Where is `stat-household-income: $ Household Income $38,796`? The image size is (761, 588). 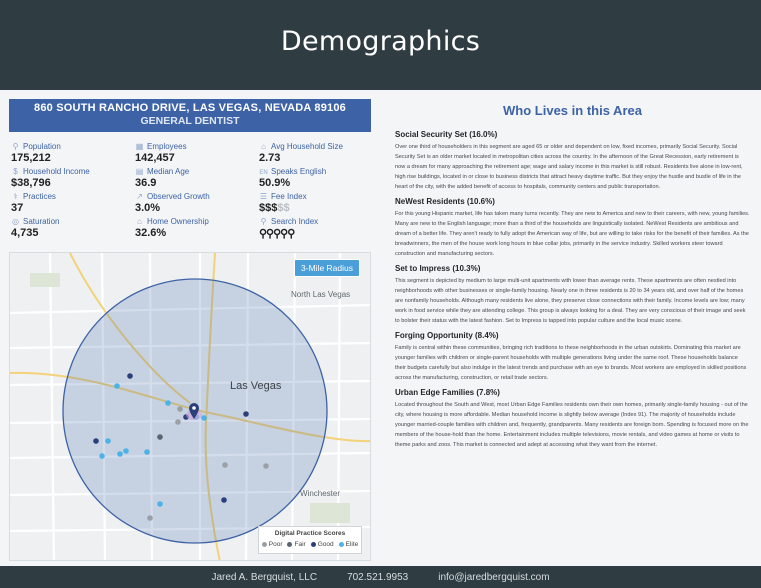
stat-household-income: $ Household Income $38,796 is located at coordinates (71, 179).